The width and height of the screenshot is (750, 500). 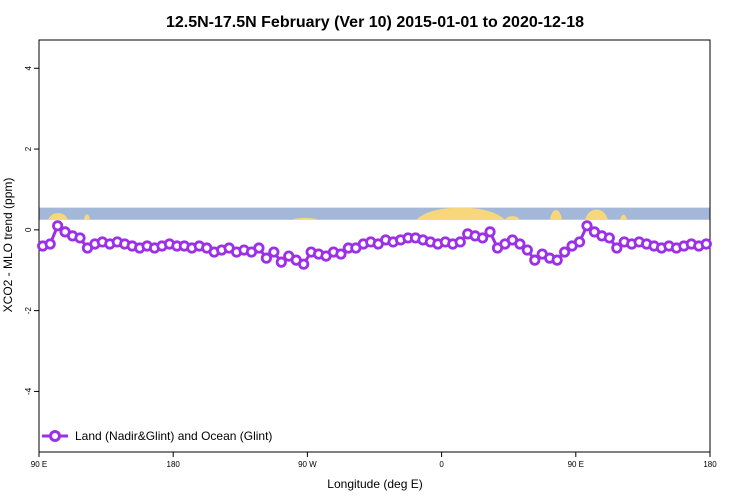 What do you see at coordinates (55, 436) in the screenshot?
I see `legend-marker` at bounding box center [55, 436].